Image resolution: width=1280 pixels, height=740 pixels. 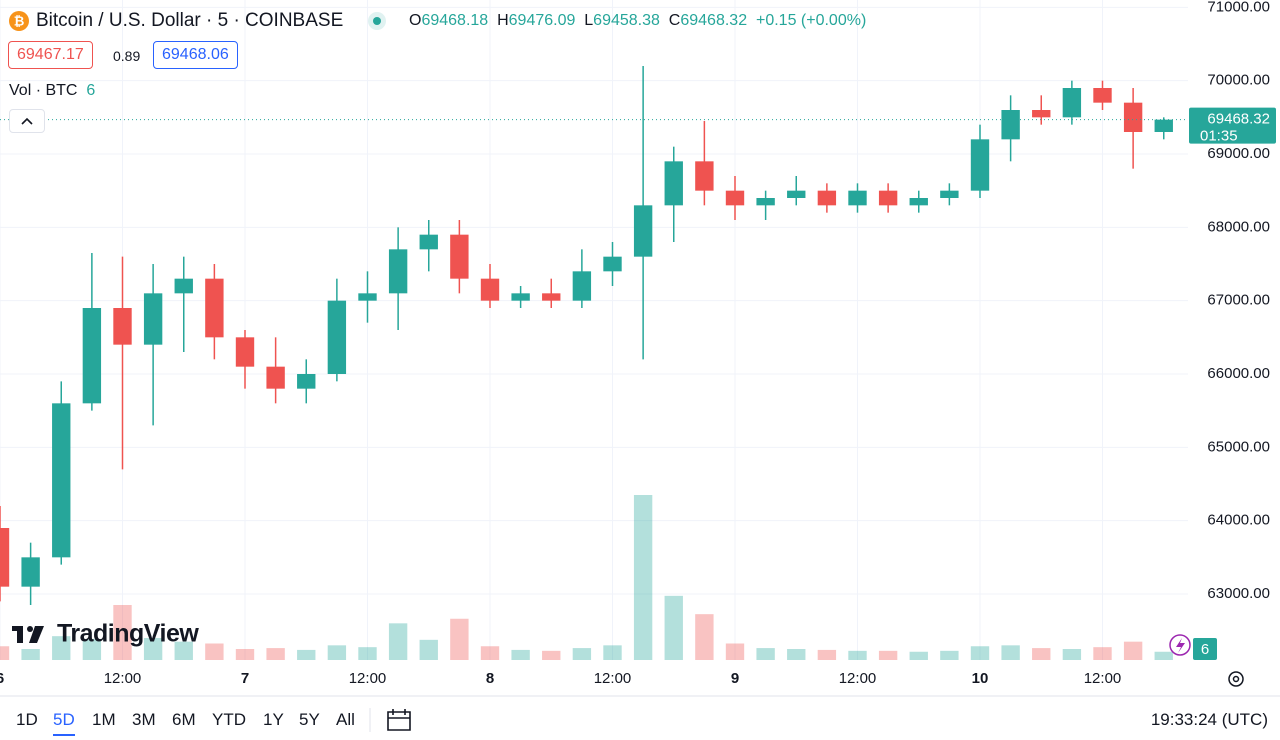 What do you see at coordinates (229, 719) in the screenshot?
I see `range-button: YTD` at bounding box center [229, 719].